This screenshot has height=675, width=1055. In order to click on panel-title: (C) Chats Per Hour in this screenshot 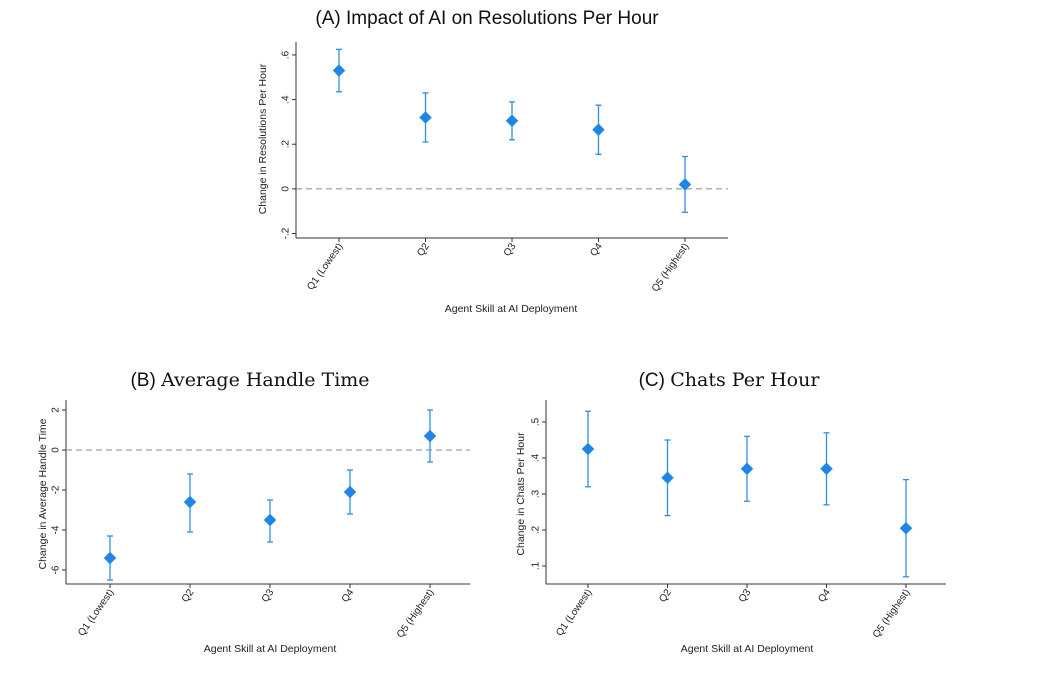, I will do `click(730, 380)`.